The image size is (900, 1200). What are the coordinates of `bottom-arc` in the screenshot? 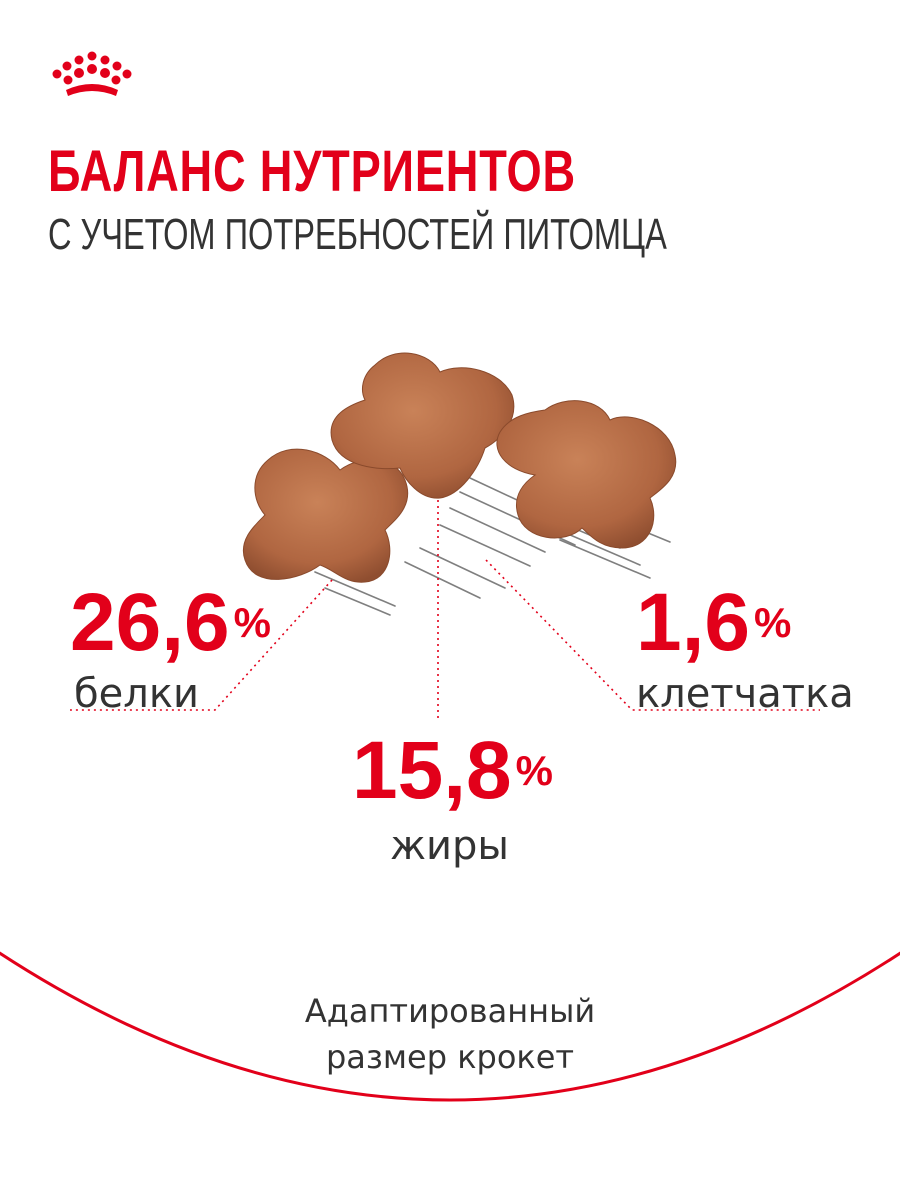 It's located at (450, 1026).